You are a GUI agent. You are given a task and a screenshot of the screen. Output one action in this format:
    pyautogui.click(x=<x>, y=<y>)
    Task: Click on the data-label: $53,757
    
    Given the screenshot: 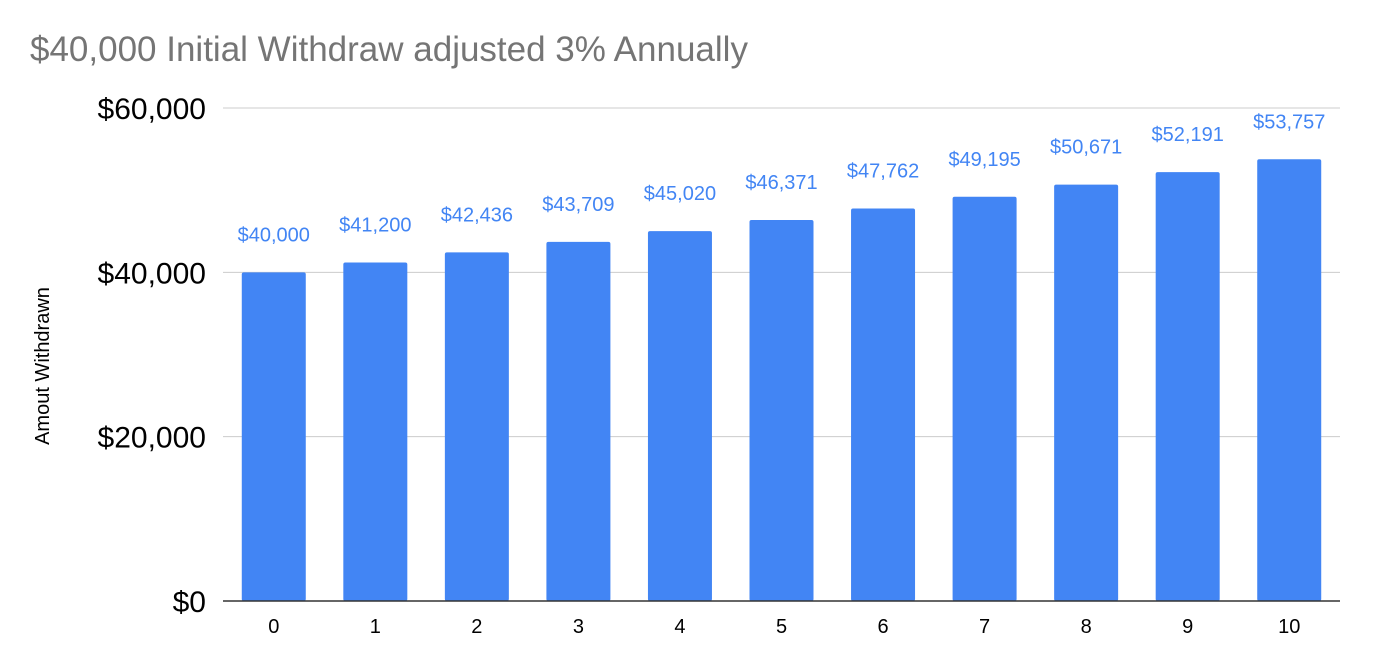 What is the action you would take?
    pyautogui.click(x=1289, y=122)
    